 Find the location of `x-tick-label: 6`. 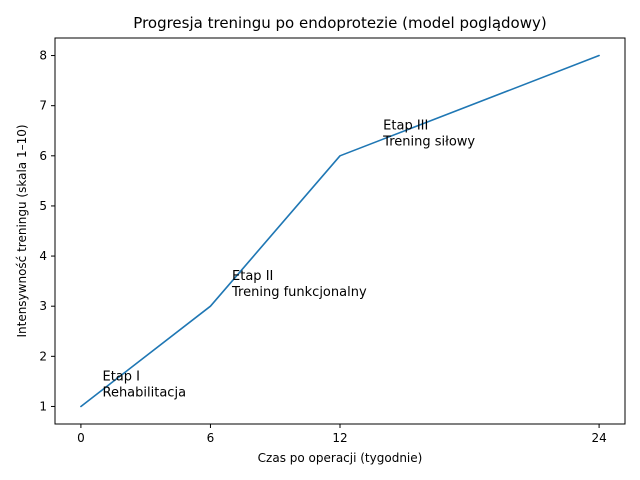

x-tick-label: 6 is located at coordinates (211, 438).